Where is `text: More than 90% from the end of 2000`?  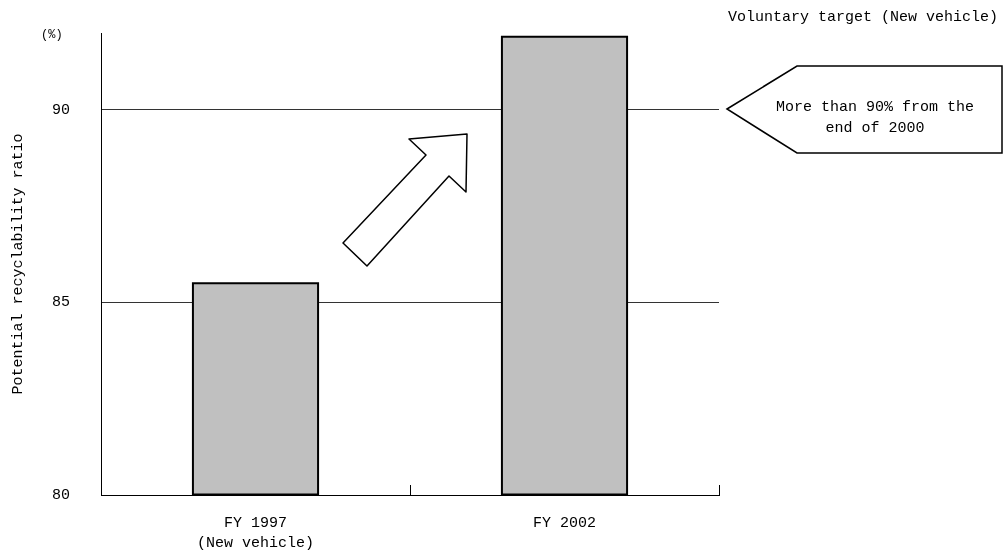 text: More than 90% from the end of 2000 is located at coordinates (874, 118).